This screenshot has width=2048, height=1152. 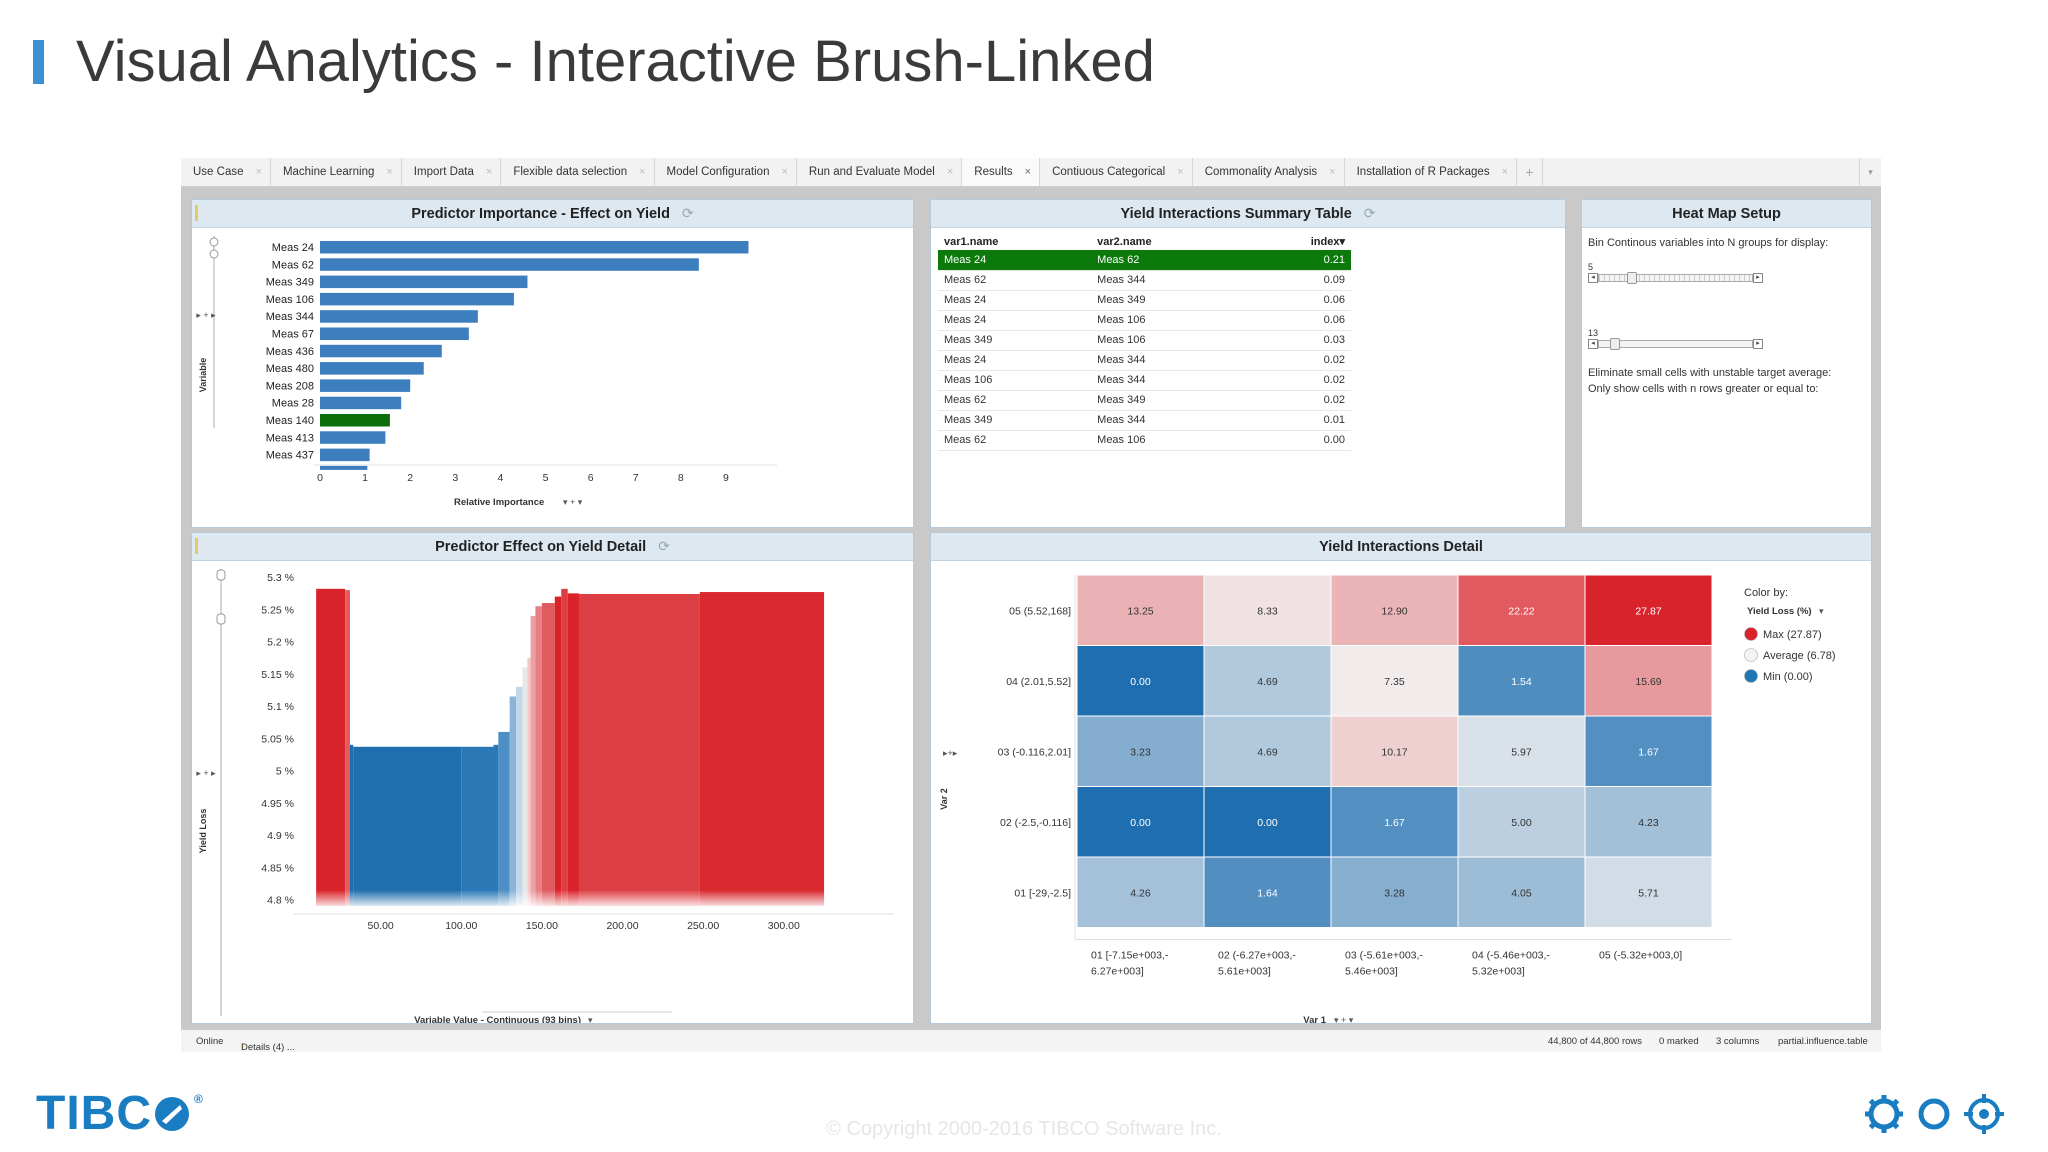 I want to click on x-axis-label: Variable Value - Continuous (93 bins), so click(x=497, y=1019).